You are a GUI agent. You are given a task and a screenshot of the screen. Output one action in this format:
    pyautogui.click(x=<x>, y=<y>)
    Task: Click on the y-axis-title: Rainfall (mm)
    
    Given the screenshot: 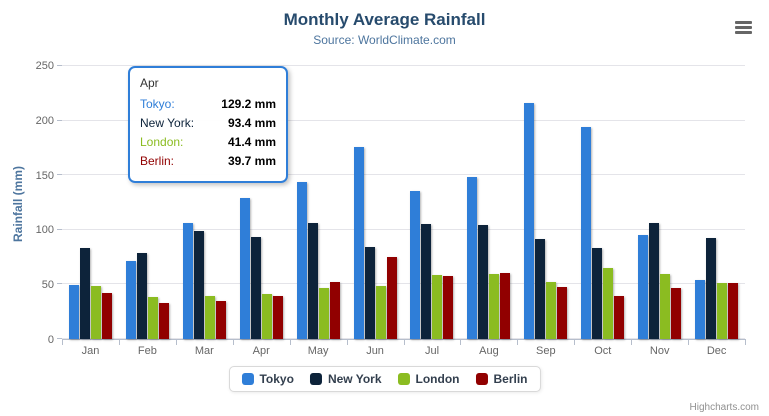 What is the action you would take?
    pyautogui.click(x=18, y=204)
    